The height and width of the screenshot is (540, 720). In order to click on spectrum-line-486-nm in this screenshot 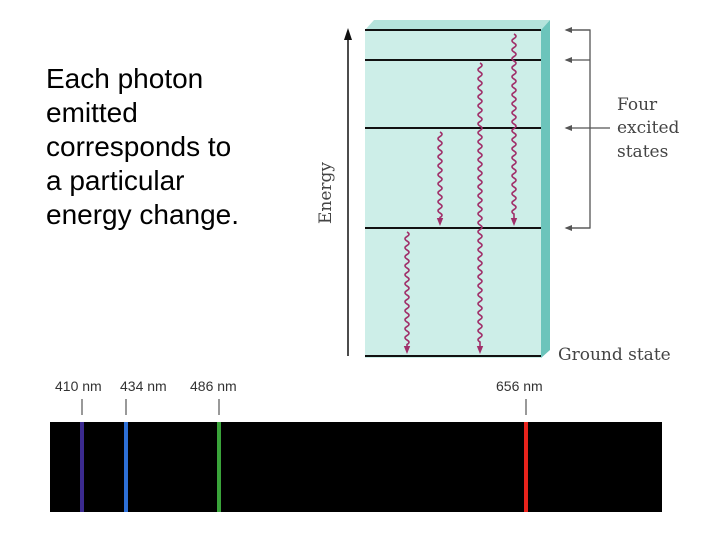, I will do `click(219, 467)`.